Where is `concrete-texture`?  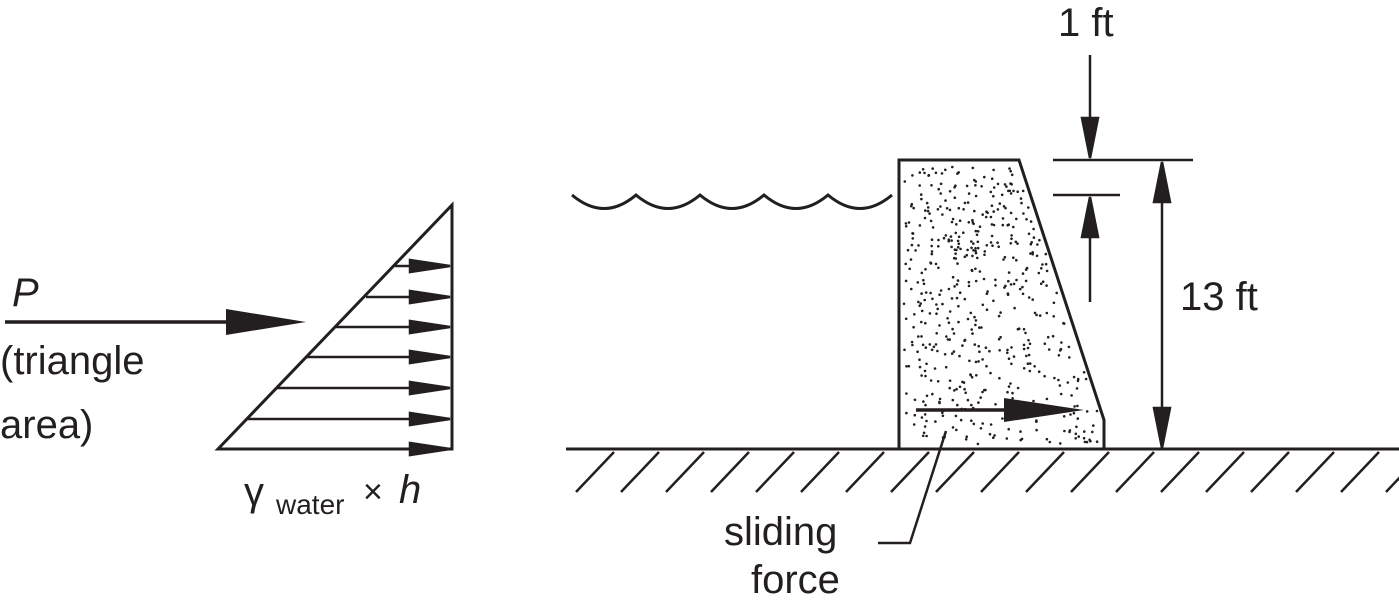 concrete-texture is located at coordinates (1000, 305).